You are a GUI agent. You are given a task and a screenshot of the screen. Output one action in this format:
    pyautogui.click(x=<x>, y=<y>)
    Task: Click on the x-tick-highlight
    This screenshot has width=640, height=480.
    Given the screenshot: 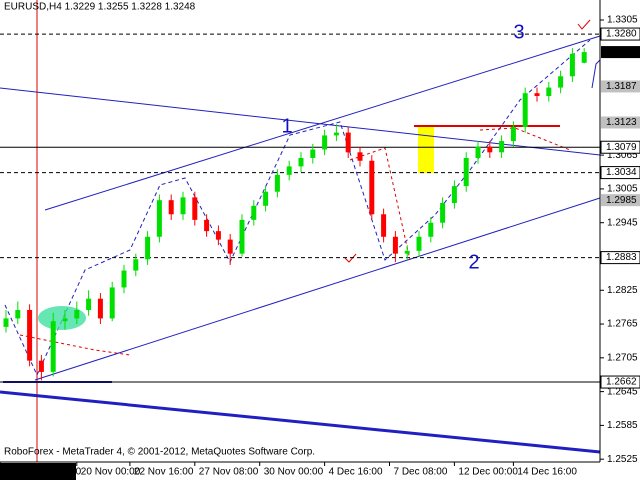 What is the action you would take?
    pyautogui.click(x=38, y=471)
    